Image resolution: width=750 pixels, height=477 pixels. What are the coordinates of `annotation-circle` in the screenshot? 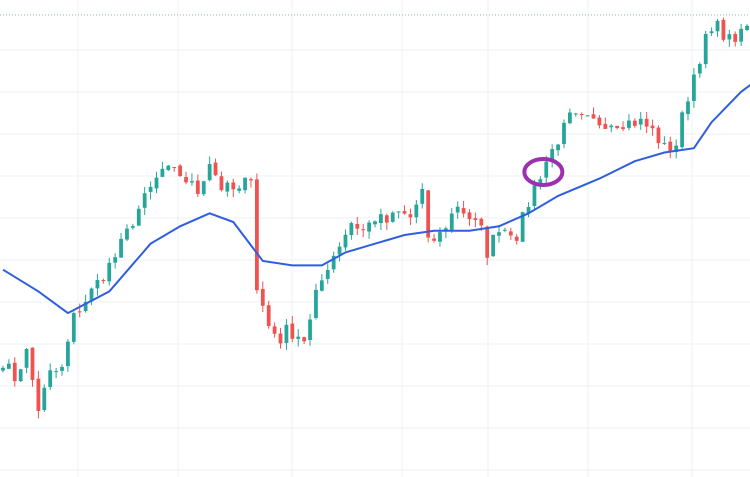 It's located at (543, 172).